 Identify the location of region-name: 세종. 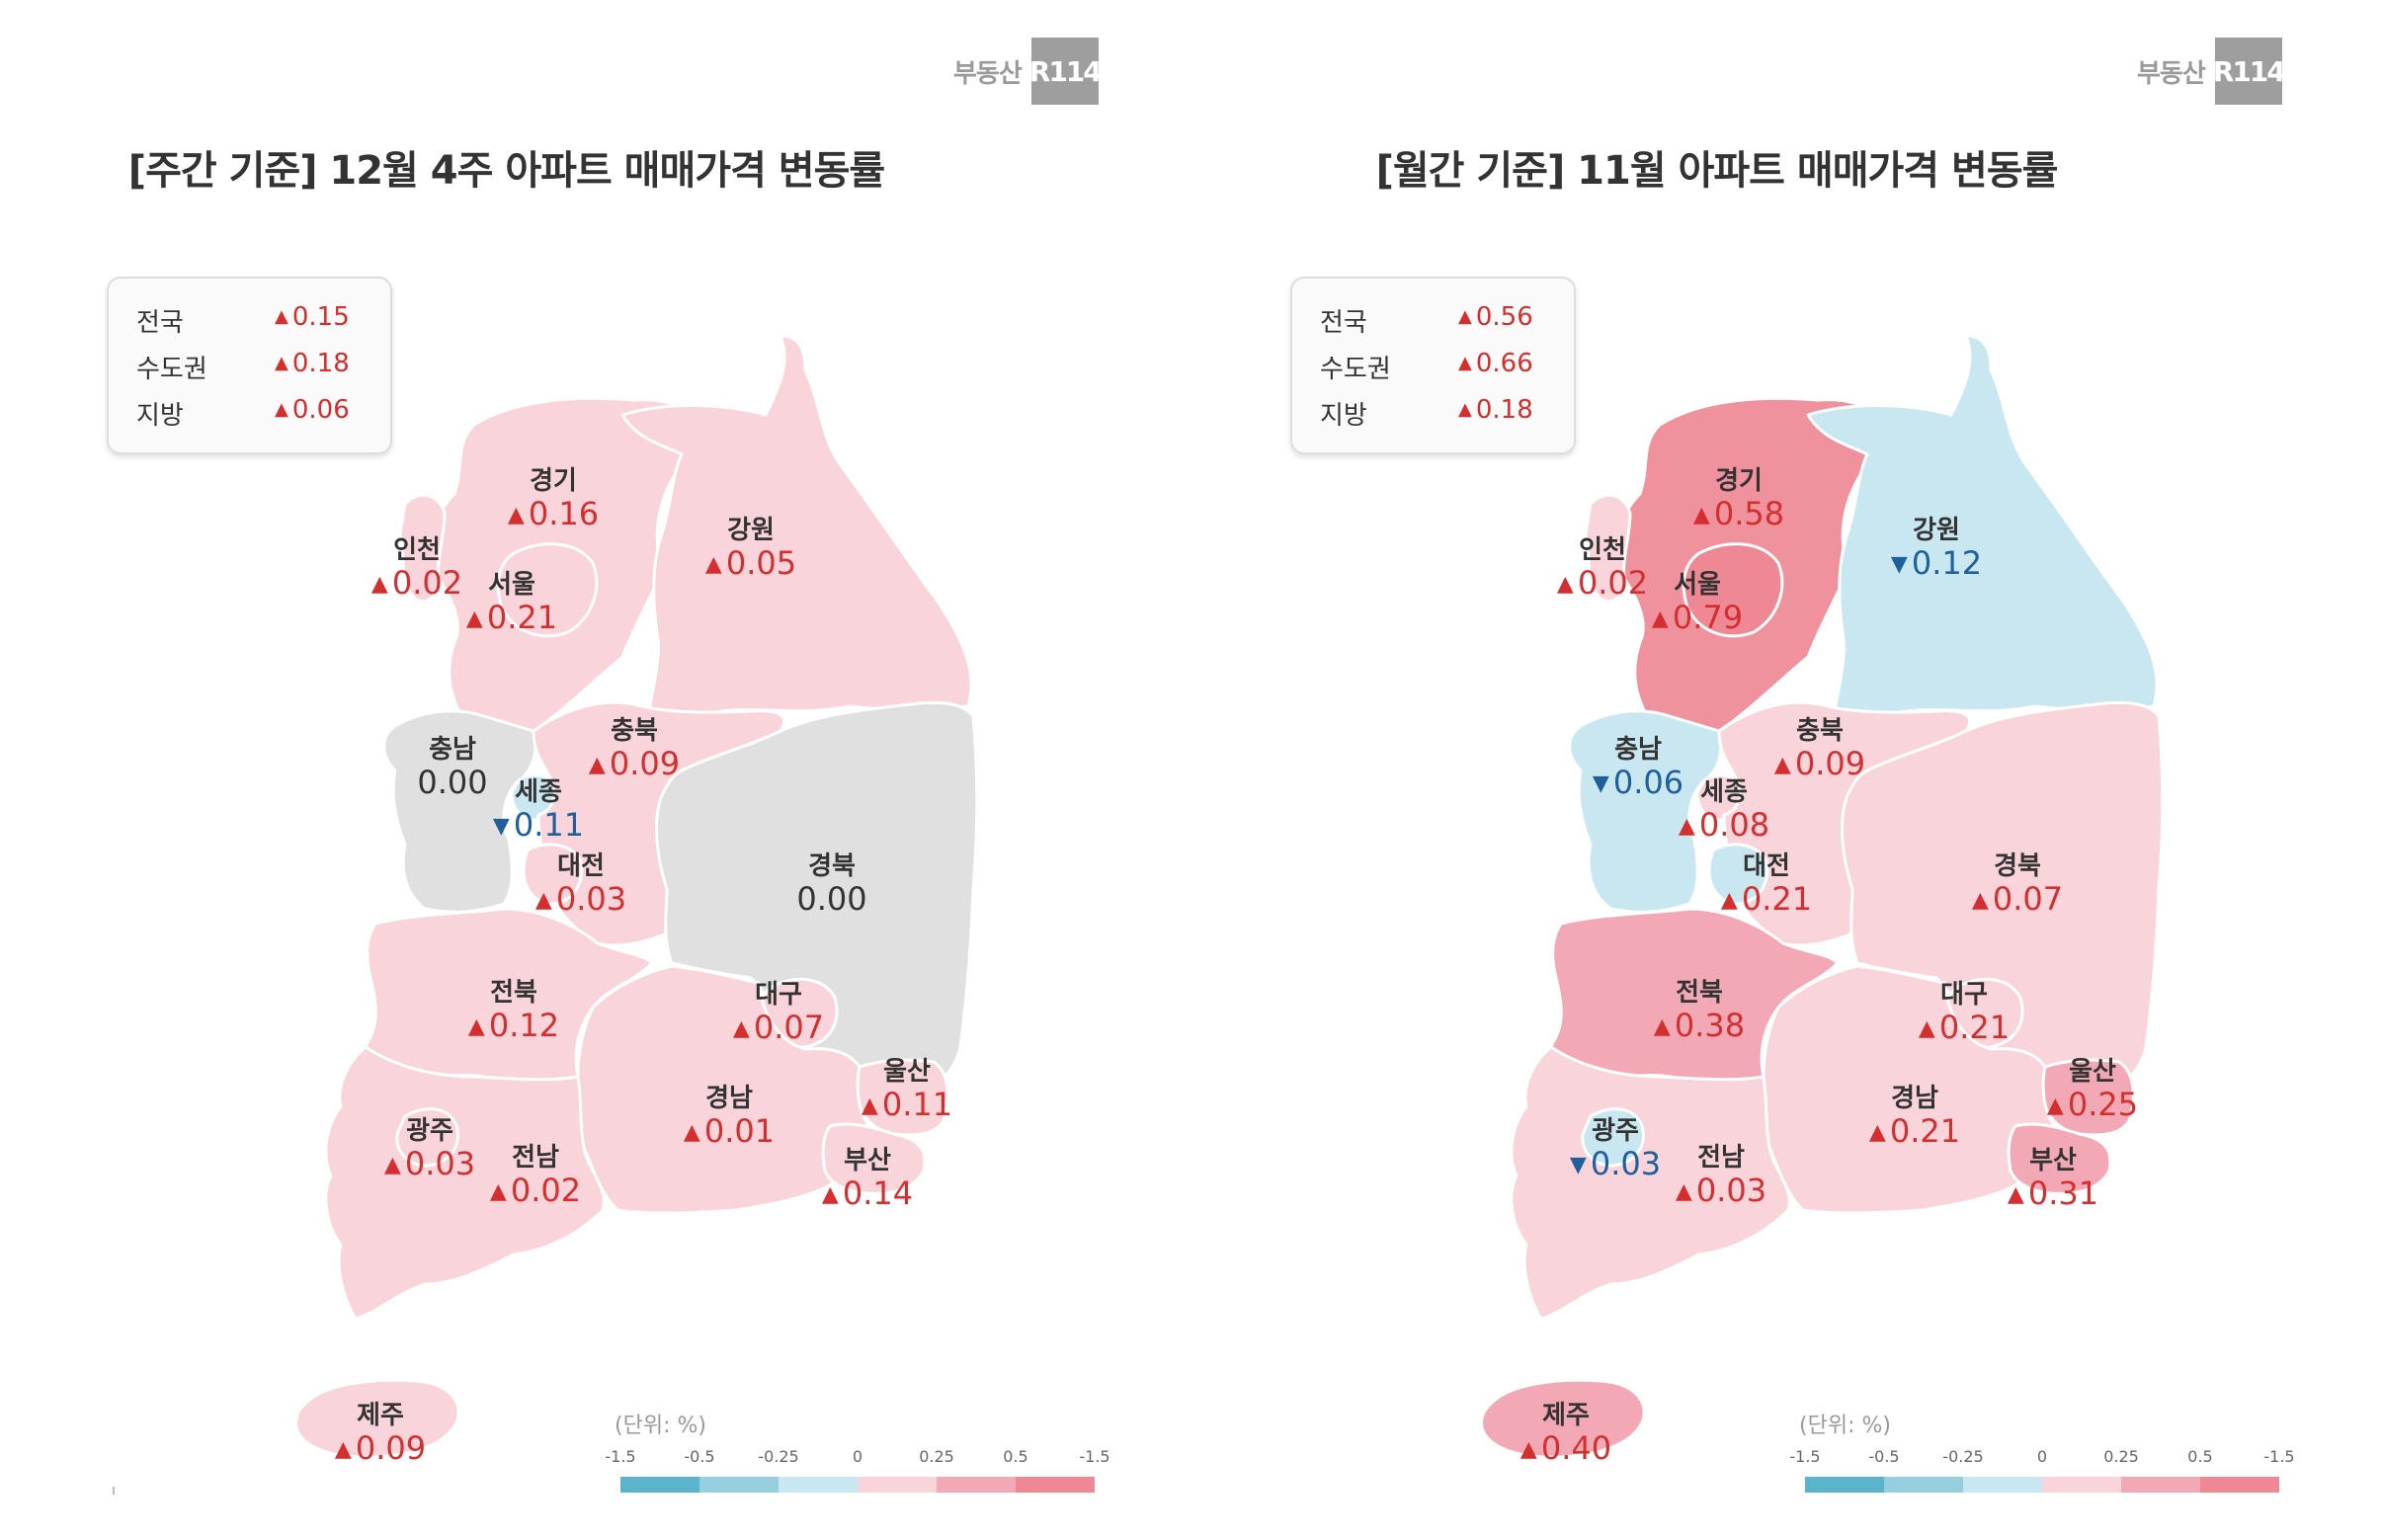
(1724, 792).